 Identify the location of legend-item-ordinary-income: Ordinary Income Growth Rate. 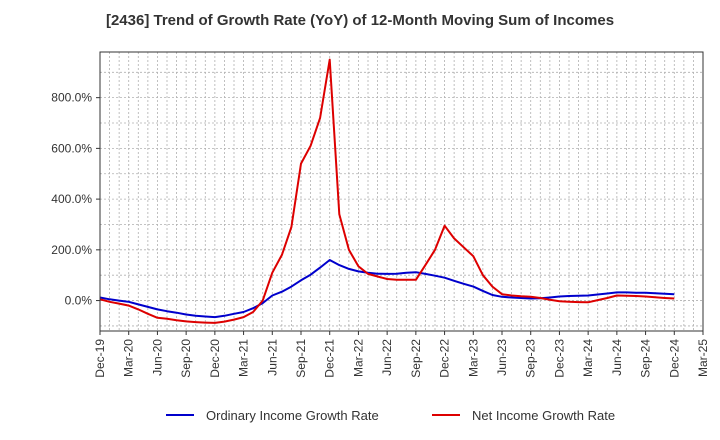
(272, 415).